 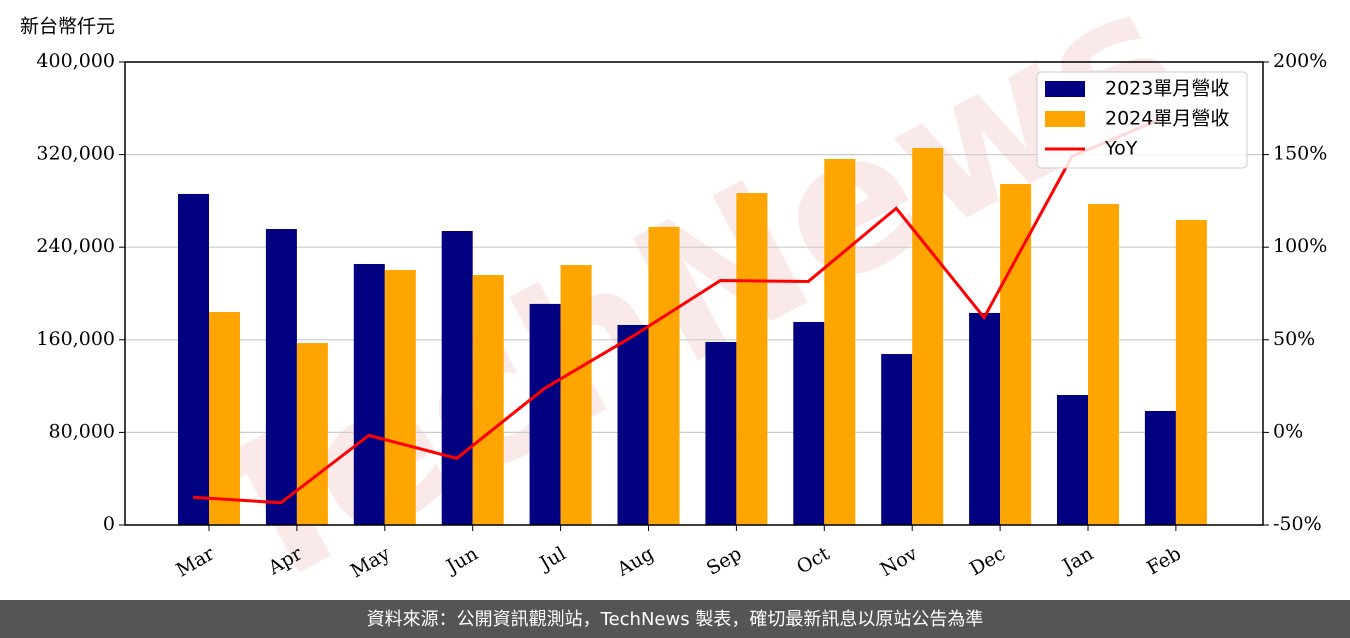 What do you see at coordinates (1300, 154) in the screenshot?
I see `y2-tick-label: 150%` at bounding box center [1300, 154].